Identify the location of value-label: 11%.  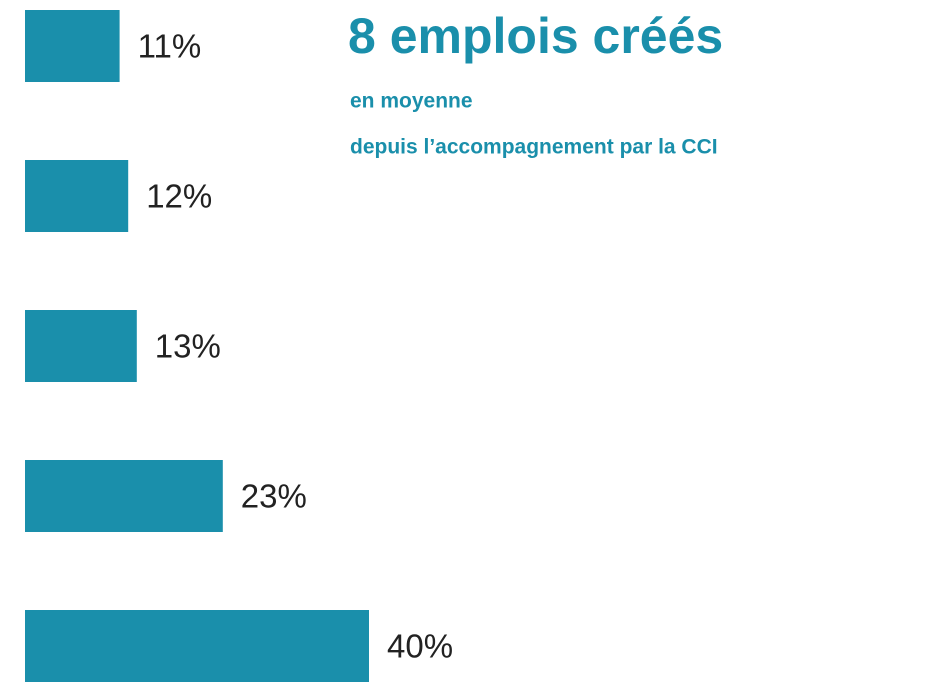
(170, 46).